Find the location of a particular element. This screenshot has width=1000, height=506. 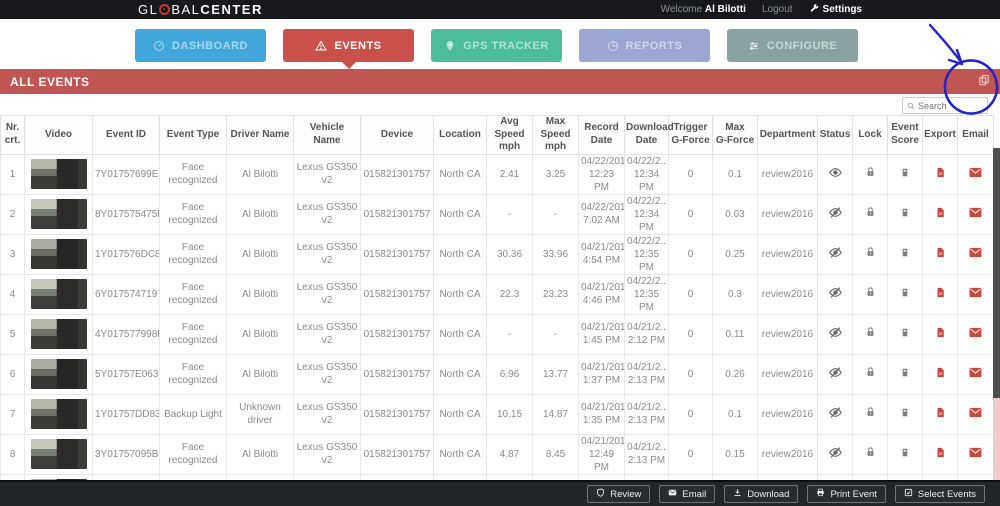

row-number: 3 is located at coordinates (12, 254).